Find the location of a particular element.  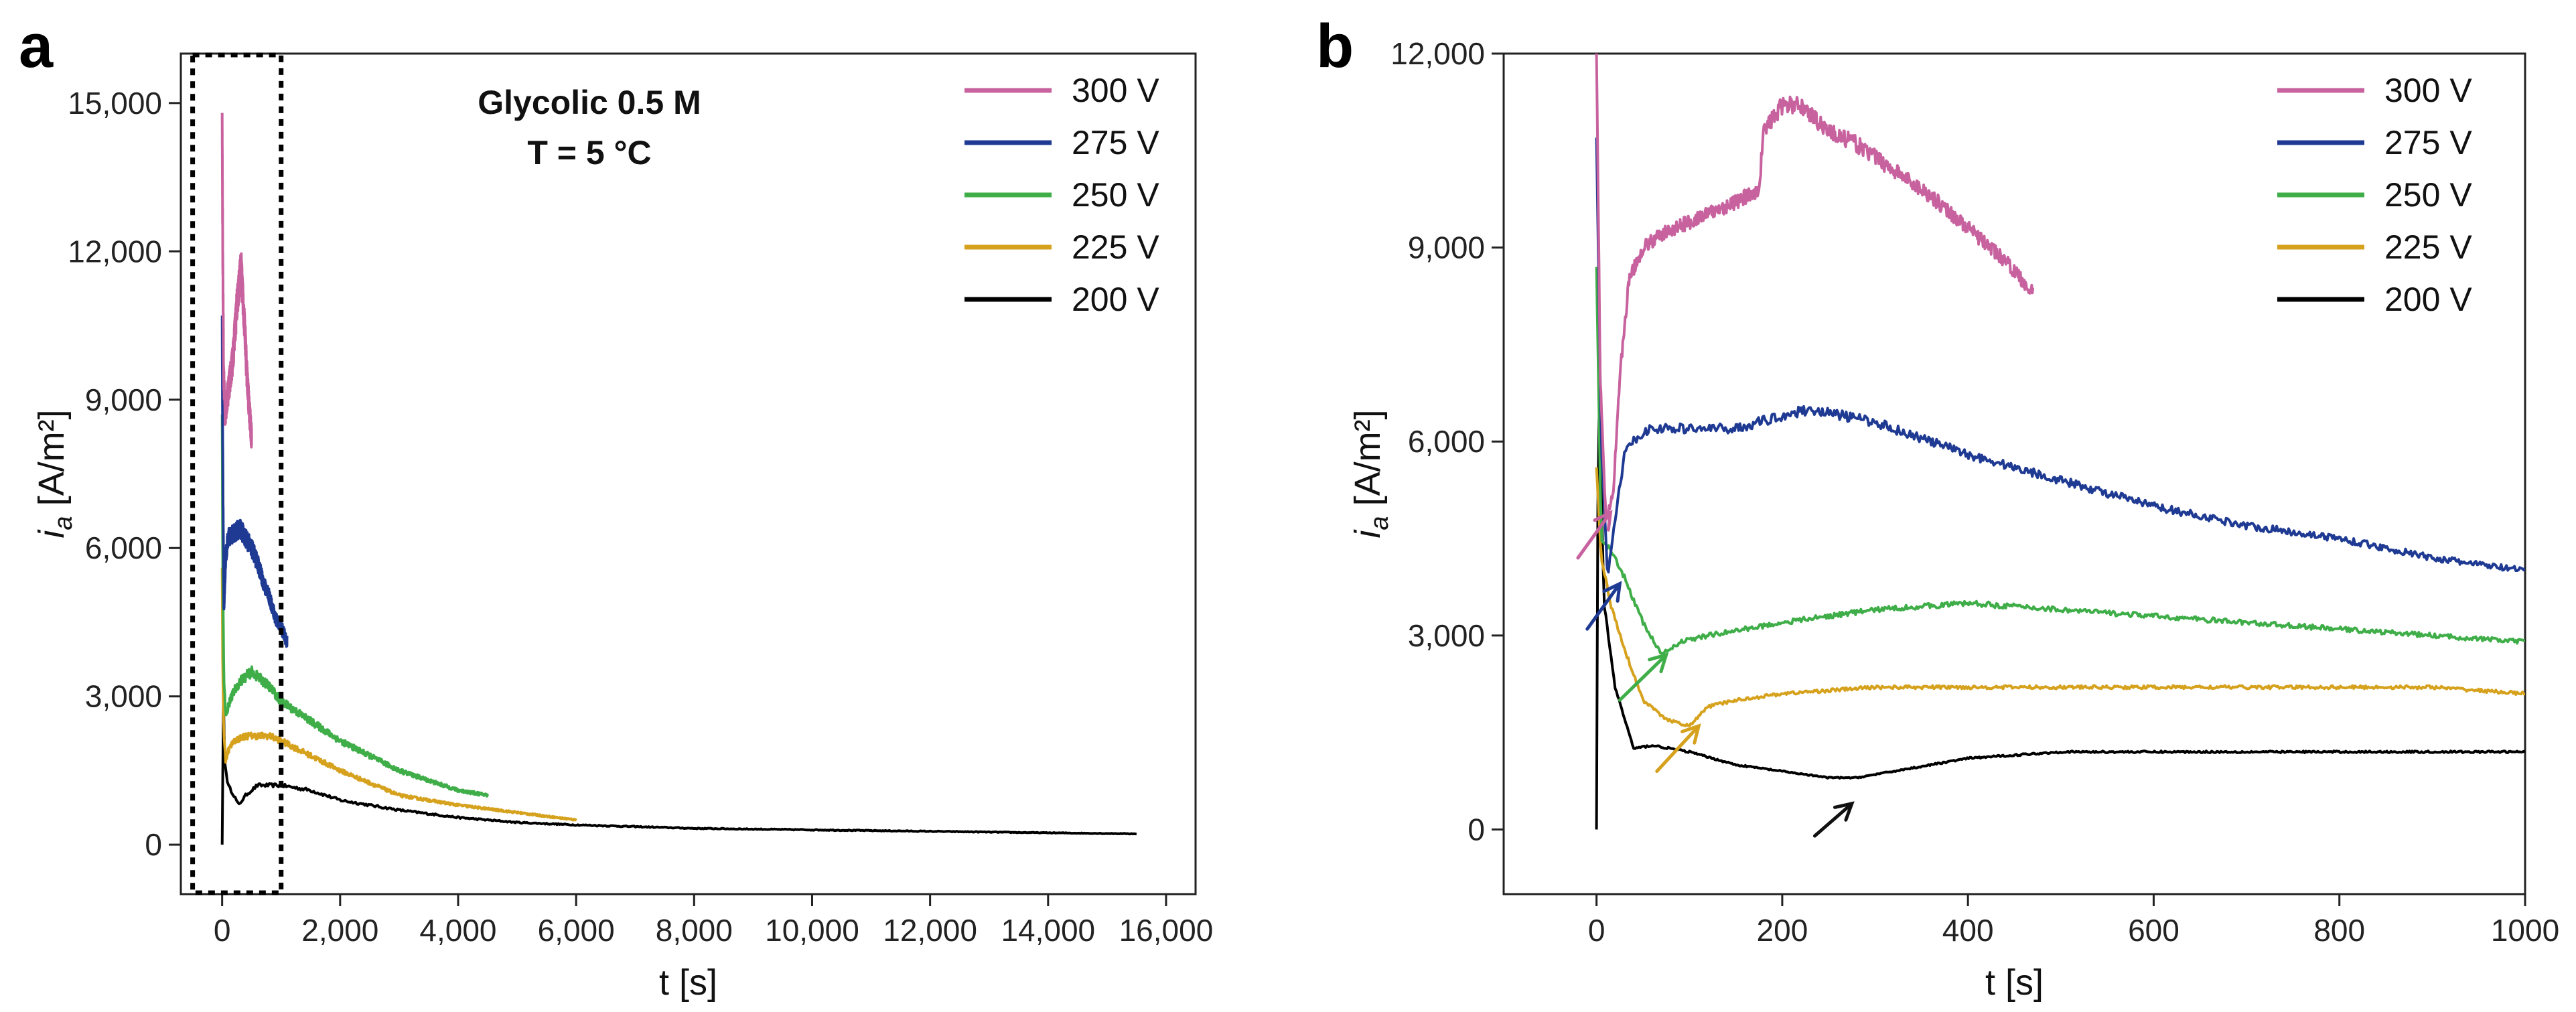

panel-b-letter: b is located at coordinates (1335, 46).